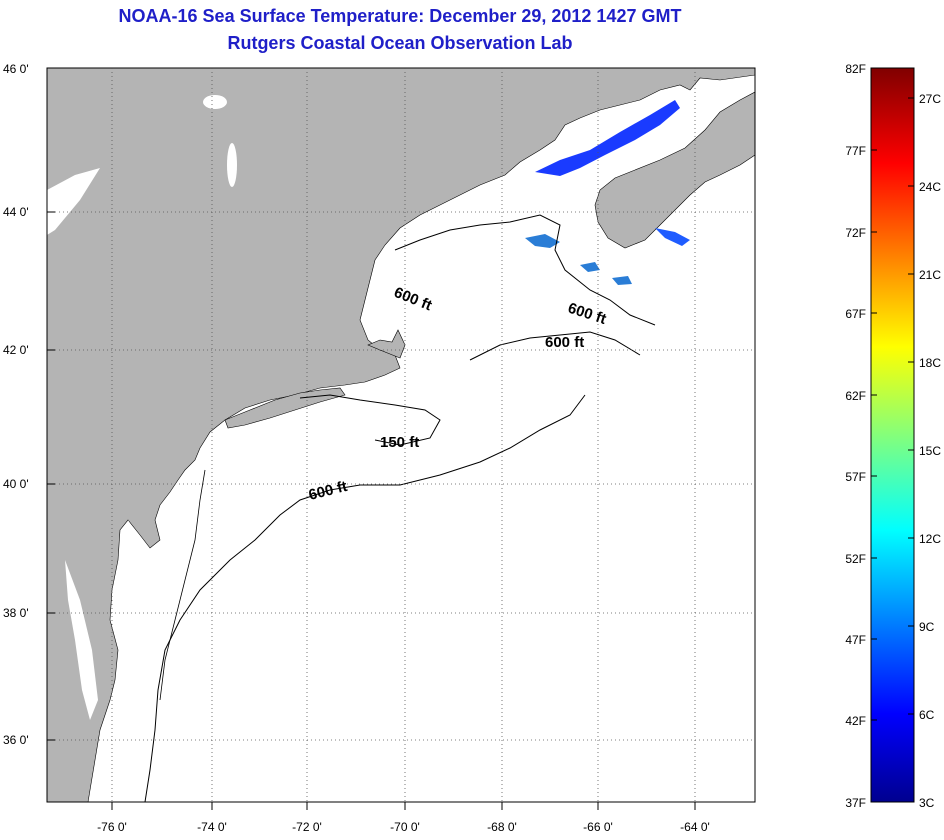 Image resolution: width=944 pixels, height=840 pixels. I want to click on colorbar-f-label: 62F, so click(855, 396).